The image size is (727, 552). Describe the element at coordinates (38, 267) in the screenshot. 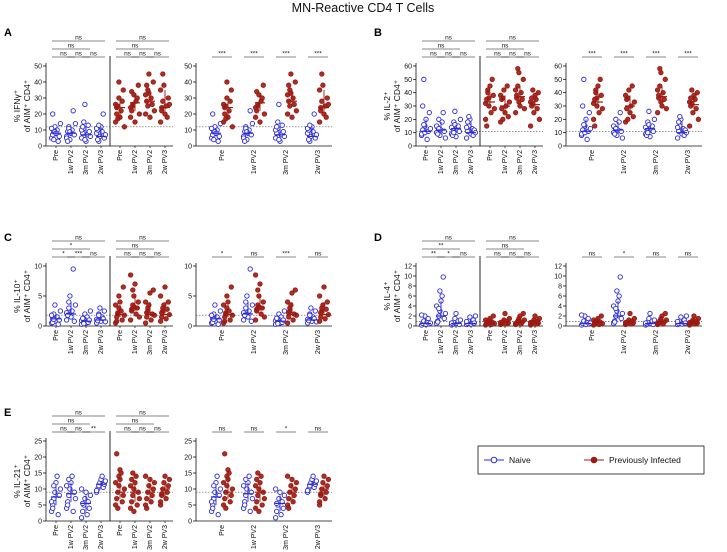

I see `group-axis-ytick-label: 10` at that location.